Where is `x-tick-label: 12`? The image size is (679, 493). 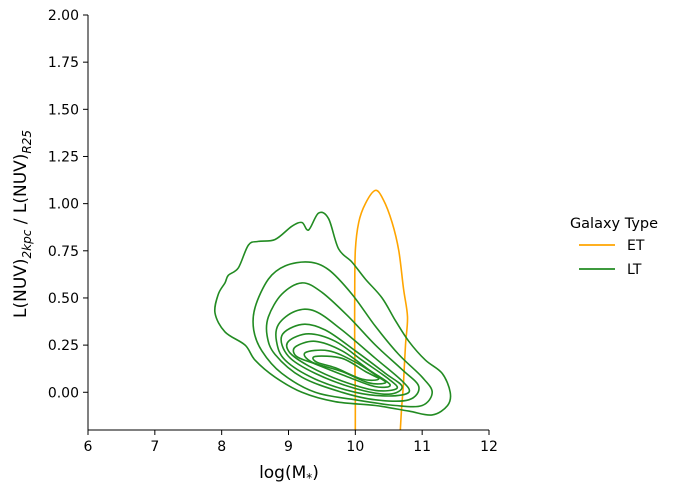 x-tick-label: 12 is located at coordinates (489, 447).